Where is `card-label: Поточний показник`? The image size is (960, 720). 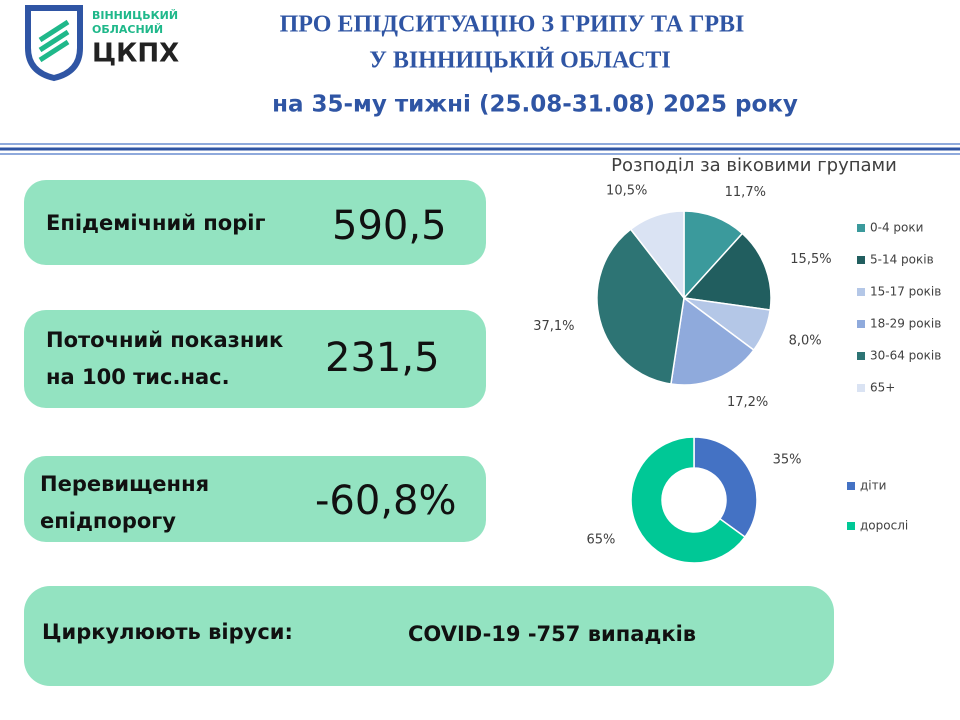
card-label: Поточний показник is located at coordinates (164, 340).